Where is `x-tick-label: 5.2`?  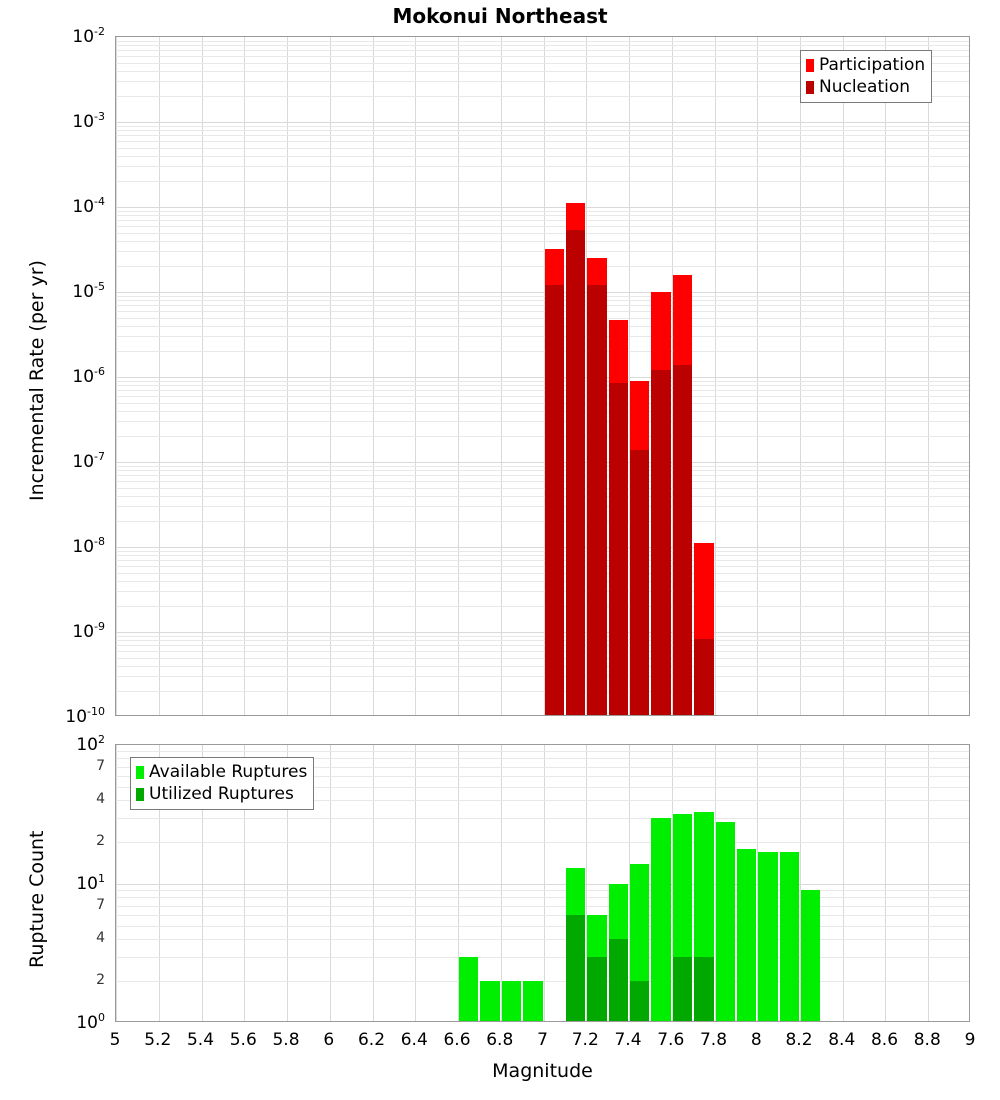 x-tick-label: 5.2 is located at coordinates (158, 1040).